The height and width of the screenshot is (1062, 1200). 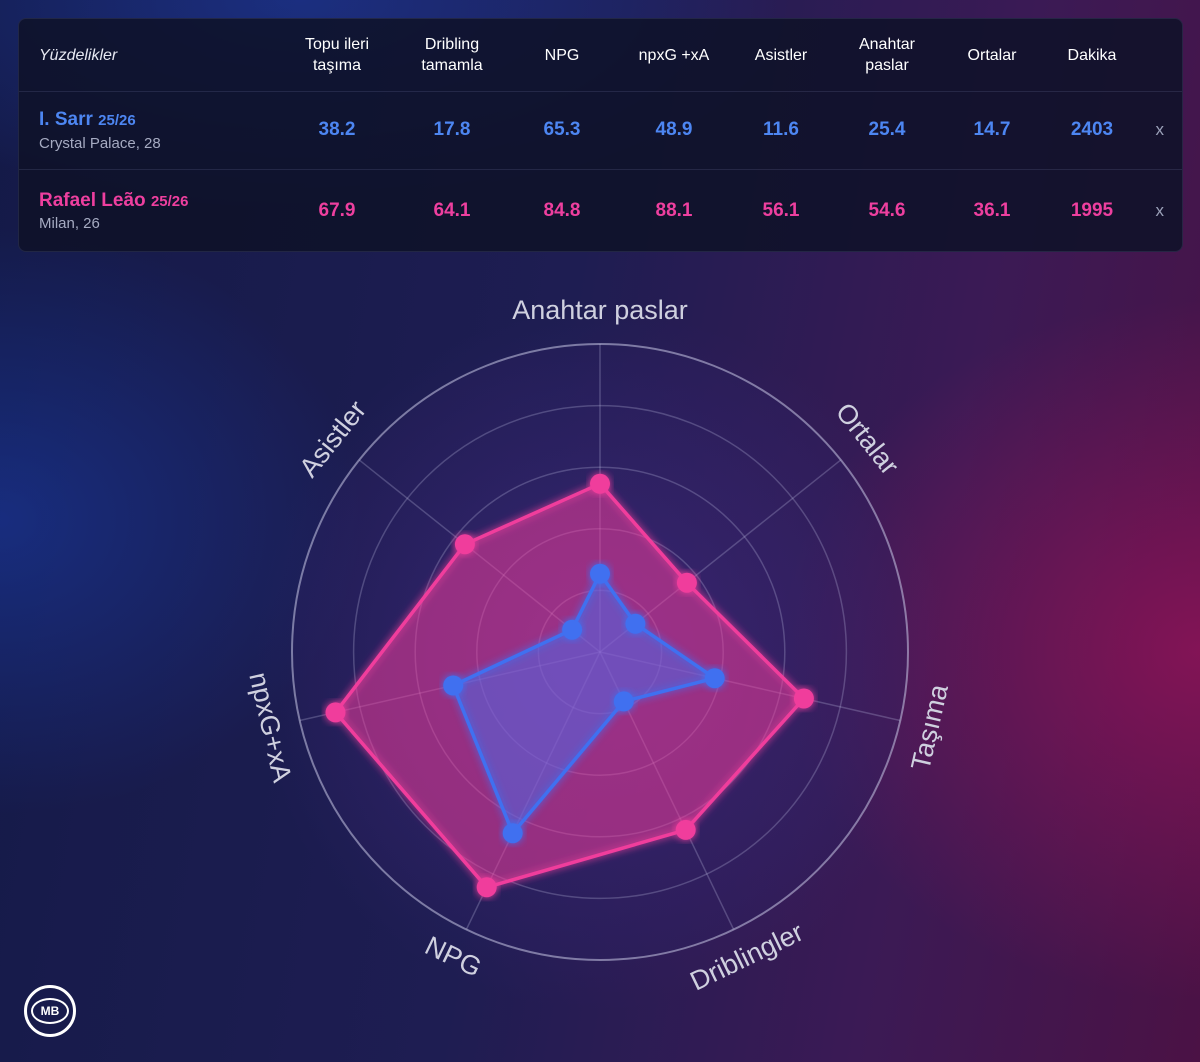 I want to click on brand-logo: MB, so click(x=50, y=1011).